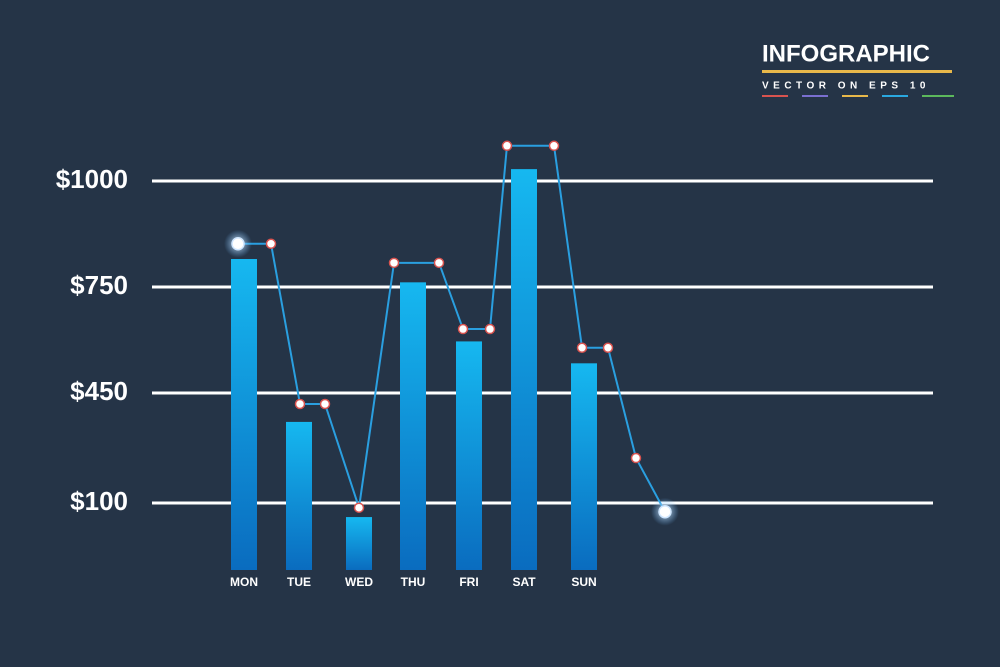 The width and height of the screenshot is (1000, 667). Describe the element at coordinates (99, 501) in the screenshot. I see `y-tick-label: $100` at that location.